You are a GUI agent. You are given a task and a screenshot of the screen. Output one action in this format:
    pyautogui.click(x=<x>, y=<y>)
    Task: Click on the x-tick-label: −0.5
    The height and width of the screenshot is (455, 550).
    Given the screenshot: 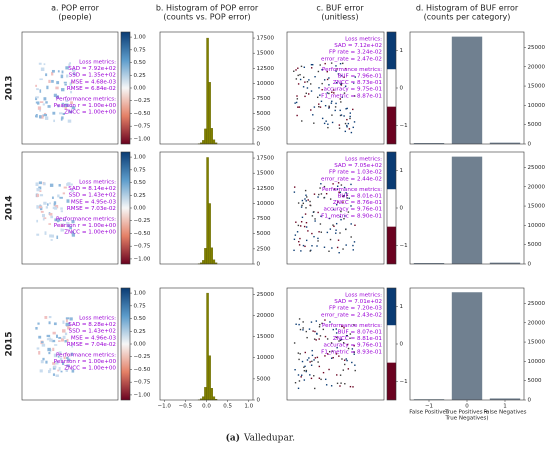 What is the action you would take?
    pyautogui.click(x=186, y=407)
    